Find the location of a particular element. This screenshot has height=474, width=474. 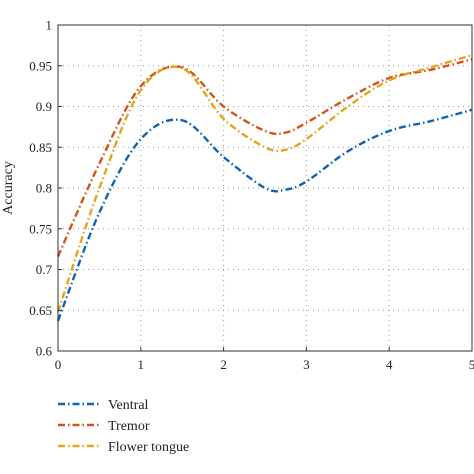

x-tick-label: 1 is located at coordinates (141, 364).